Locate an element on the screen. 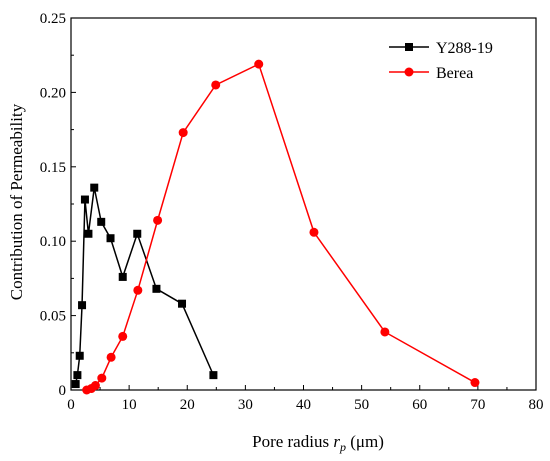 This screenshot has height=461, width=550. x-axis-title: Pore radius rp (μm) is located at coordinates (318, 443).